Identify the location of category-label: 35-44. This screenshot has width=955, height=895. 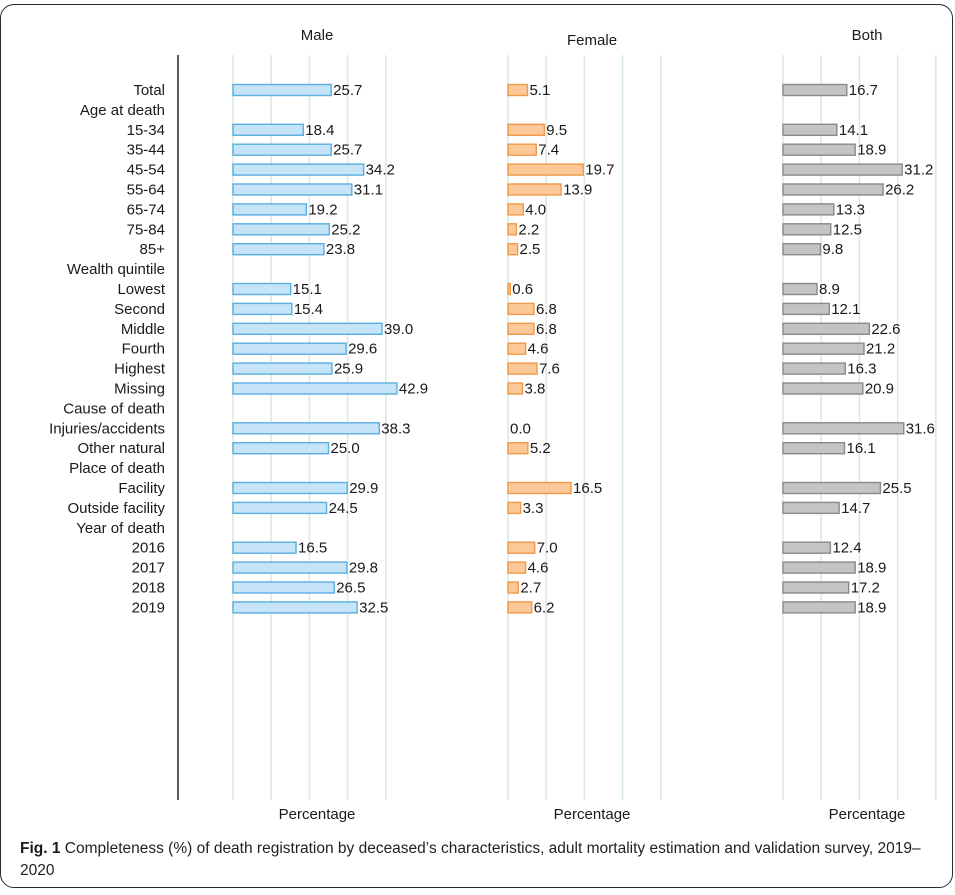
(146, 150).